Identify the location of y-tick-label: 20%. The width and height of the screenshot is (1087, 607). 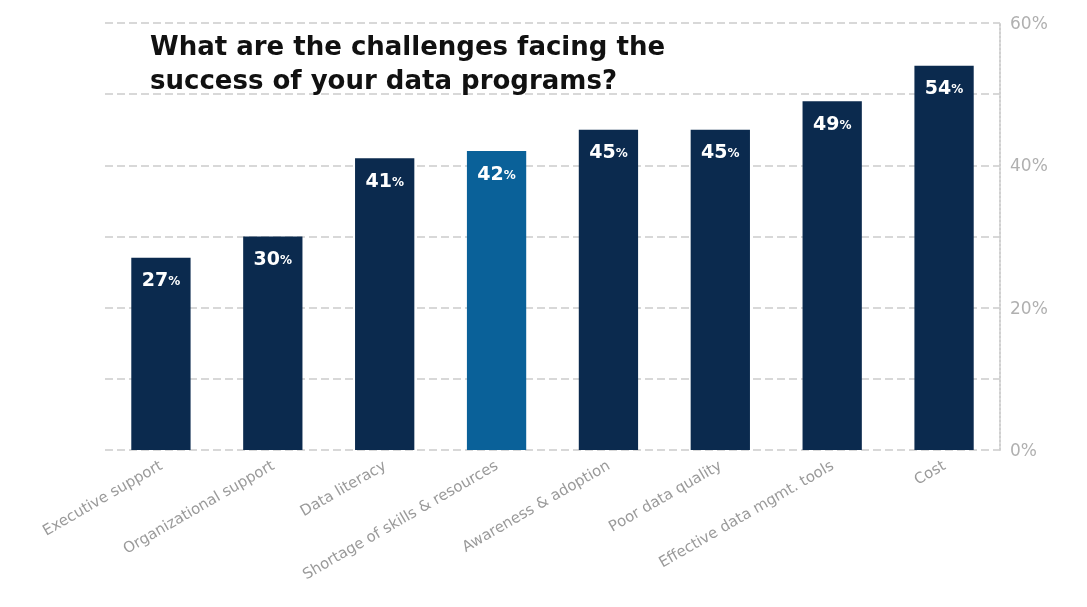
(1029, 307).